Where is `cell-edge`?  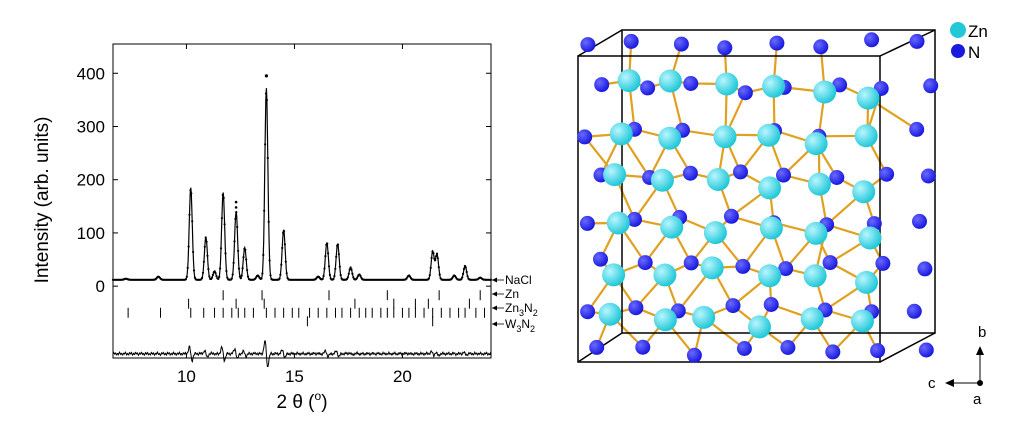
cell-edge is located at coordinates (600, 43).